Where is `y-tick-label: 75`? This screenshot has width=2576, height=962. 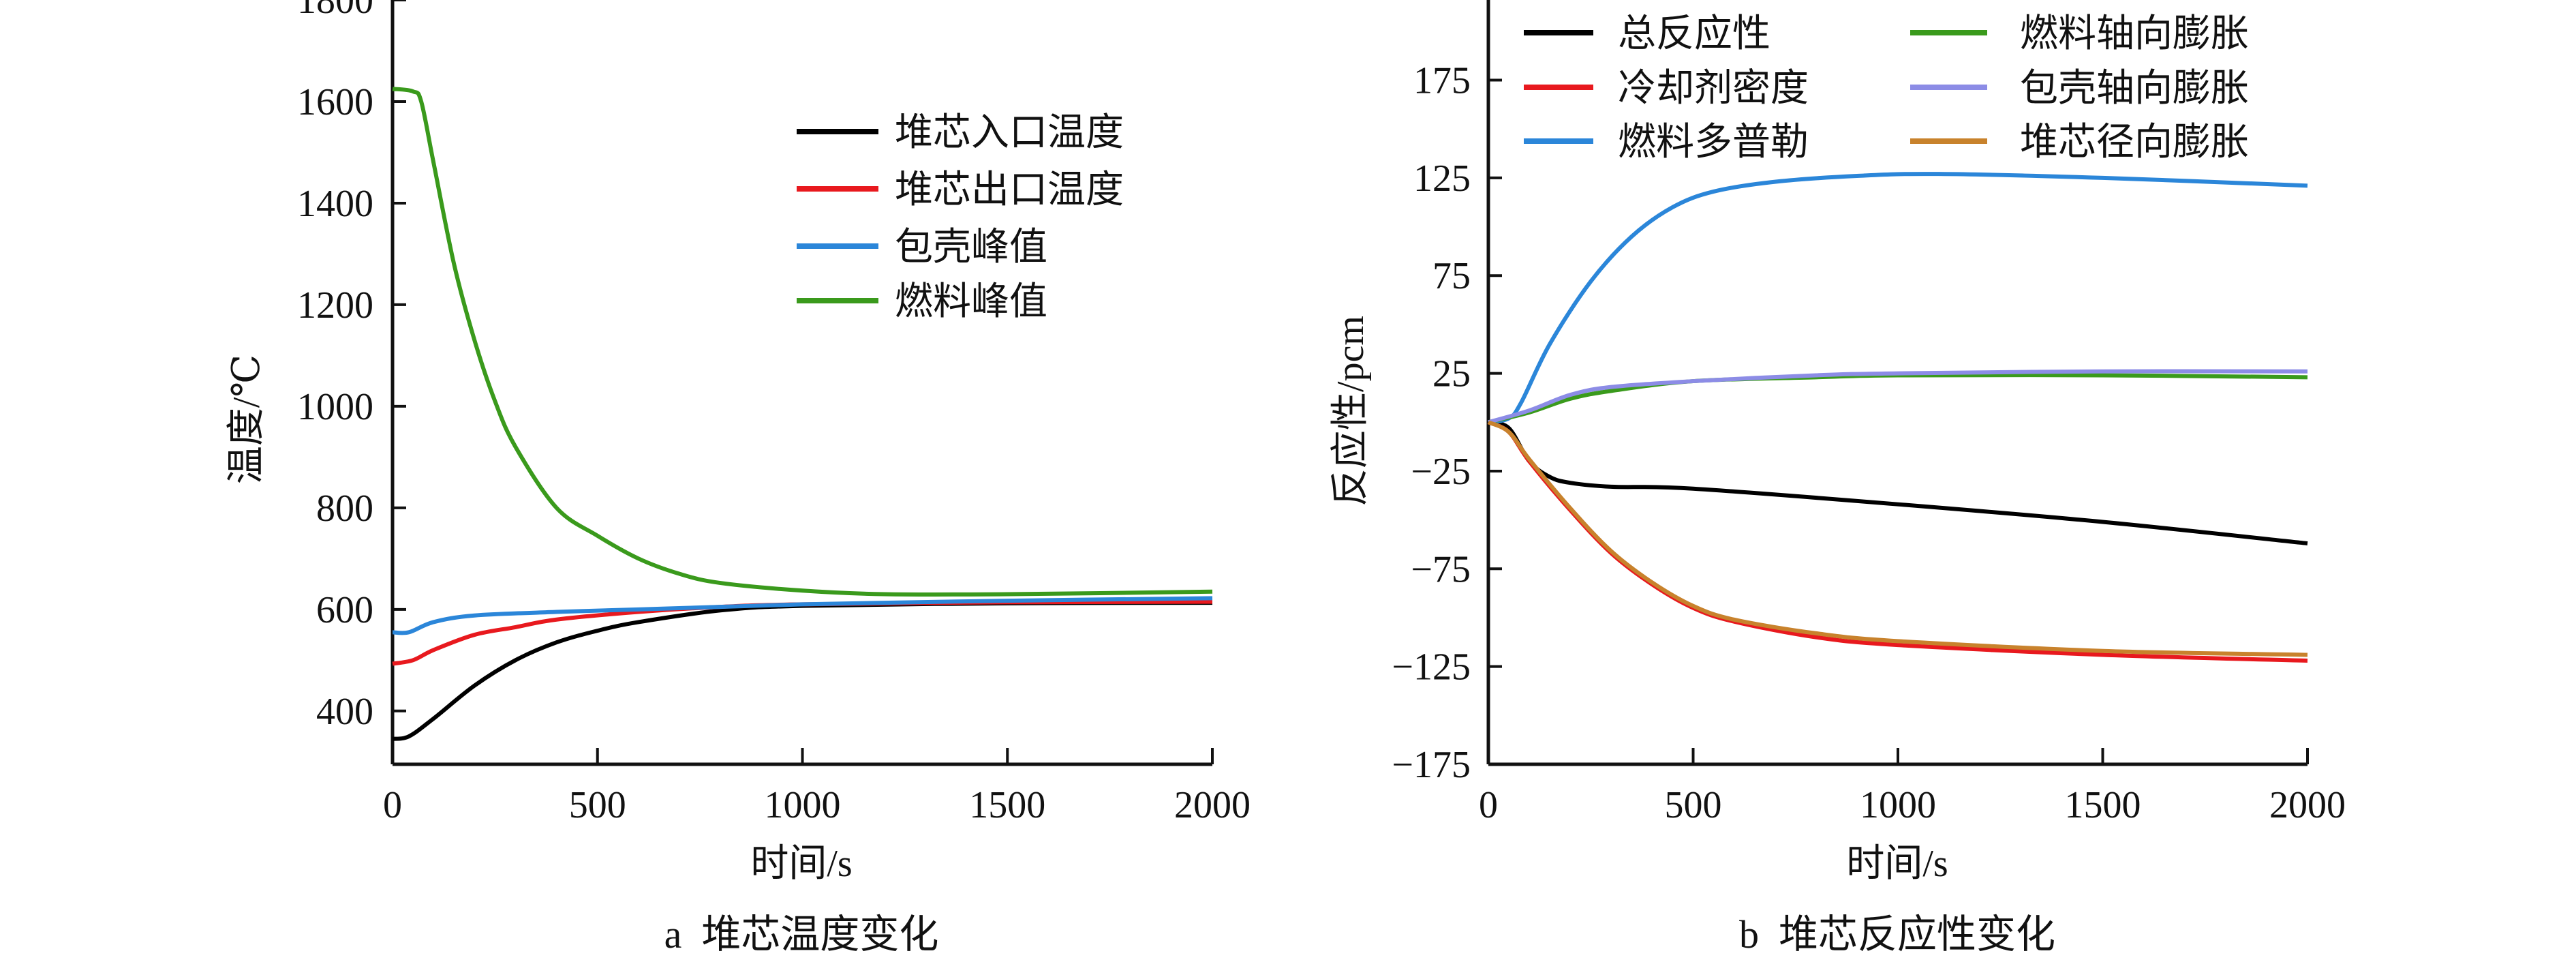
y-tick-label: 75 is located at coordinates (1451, 276).